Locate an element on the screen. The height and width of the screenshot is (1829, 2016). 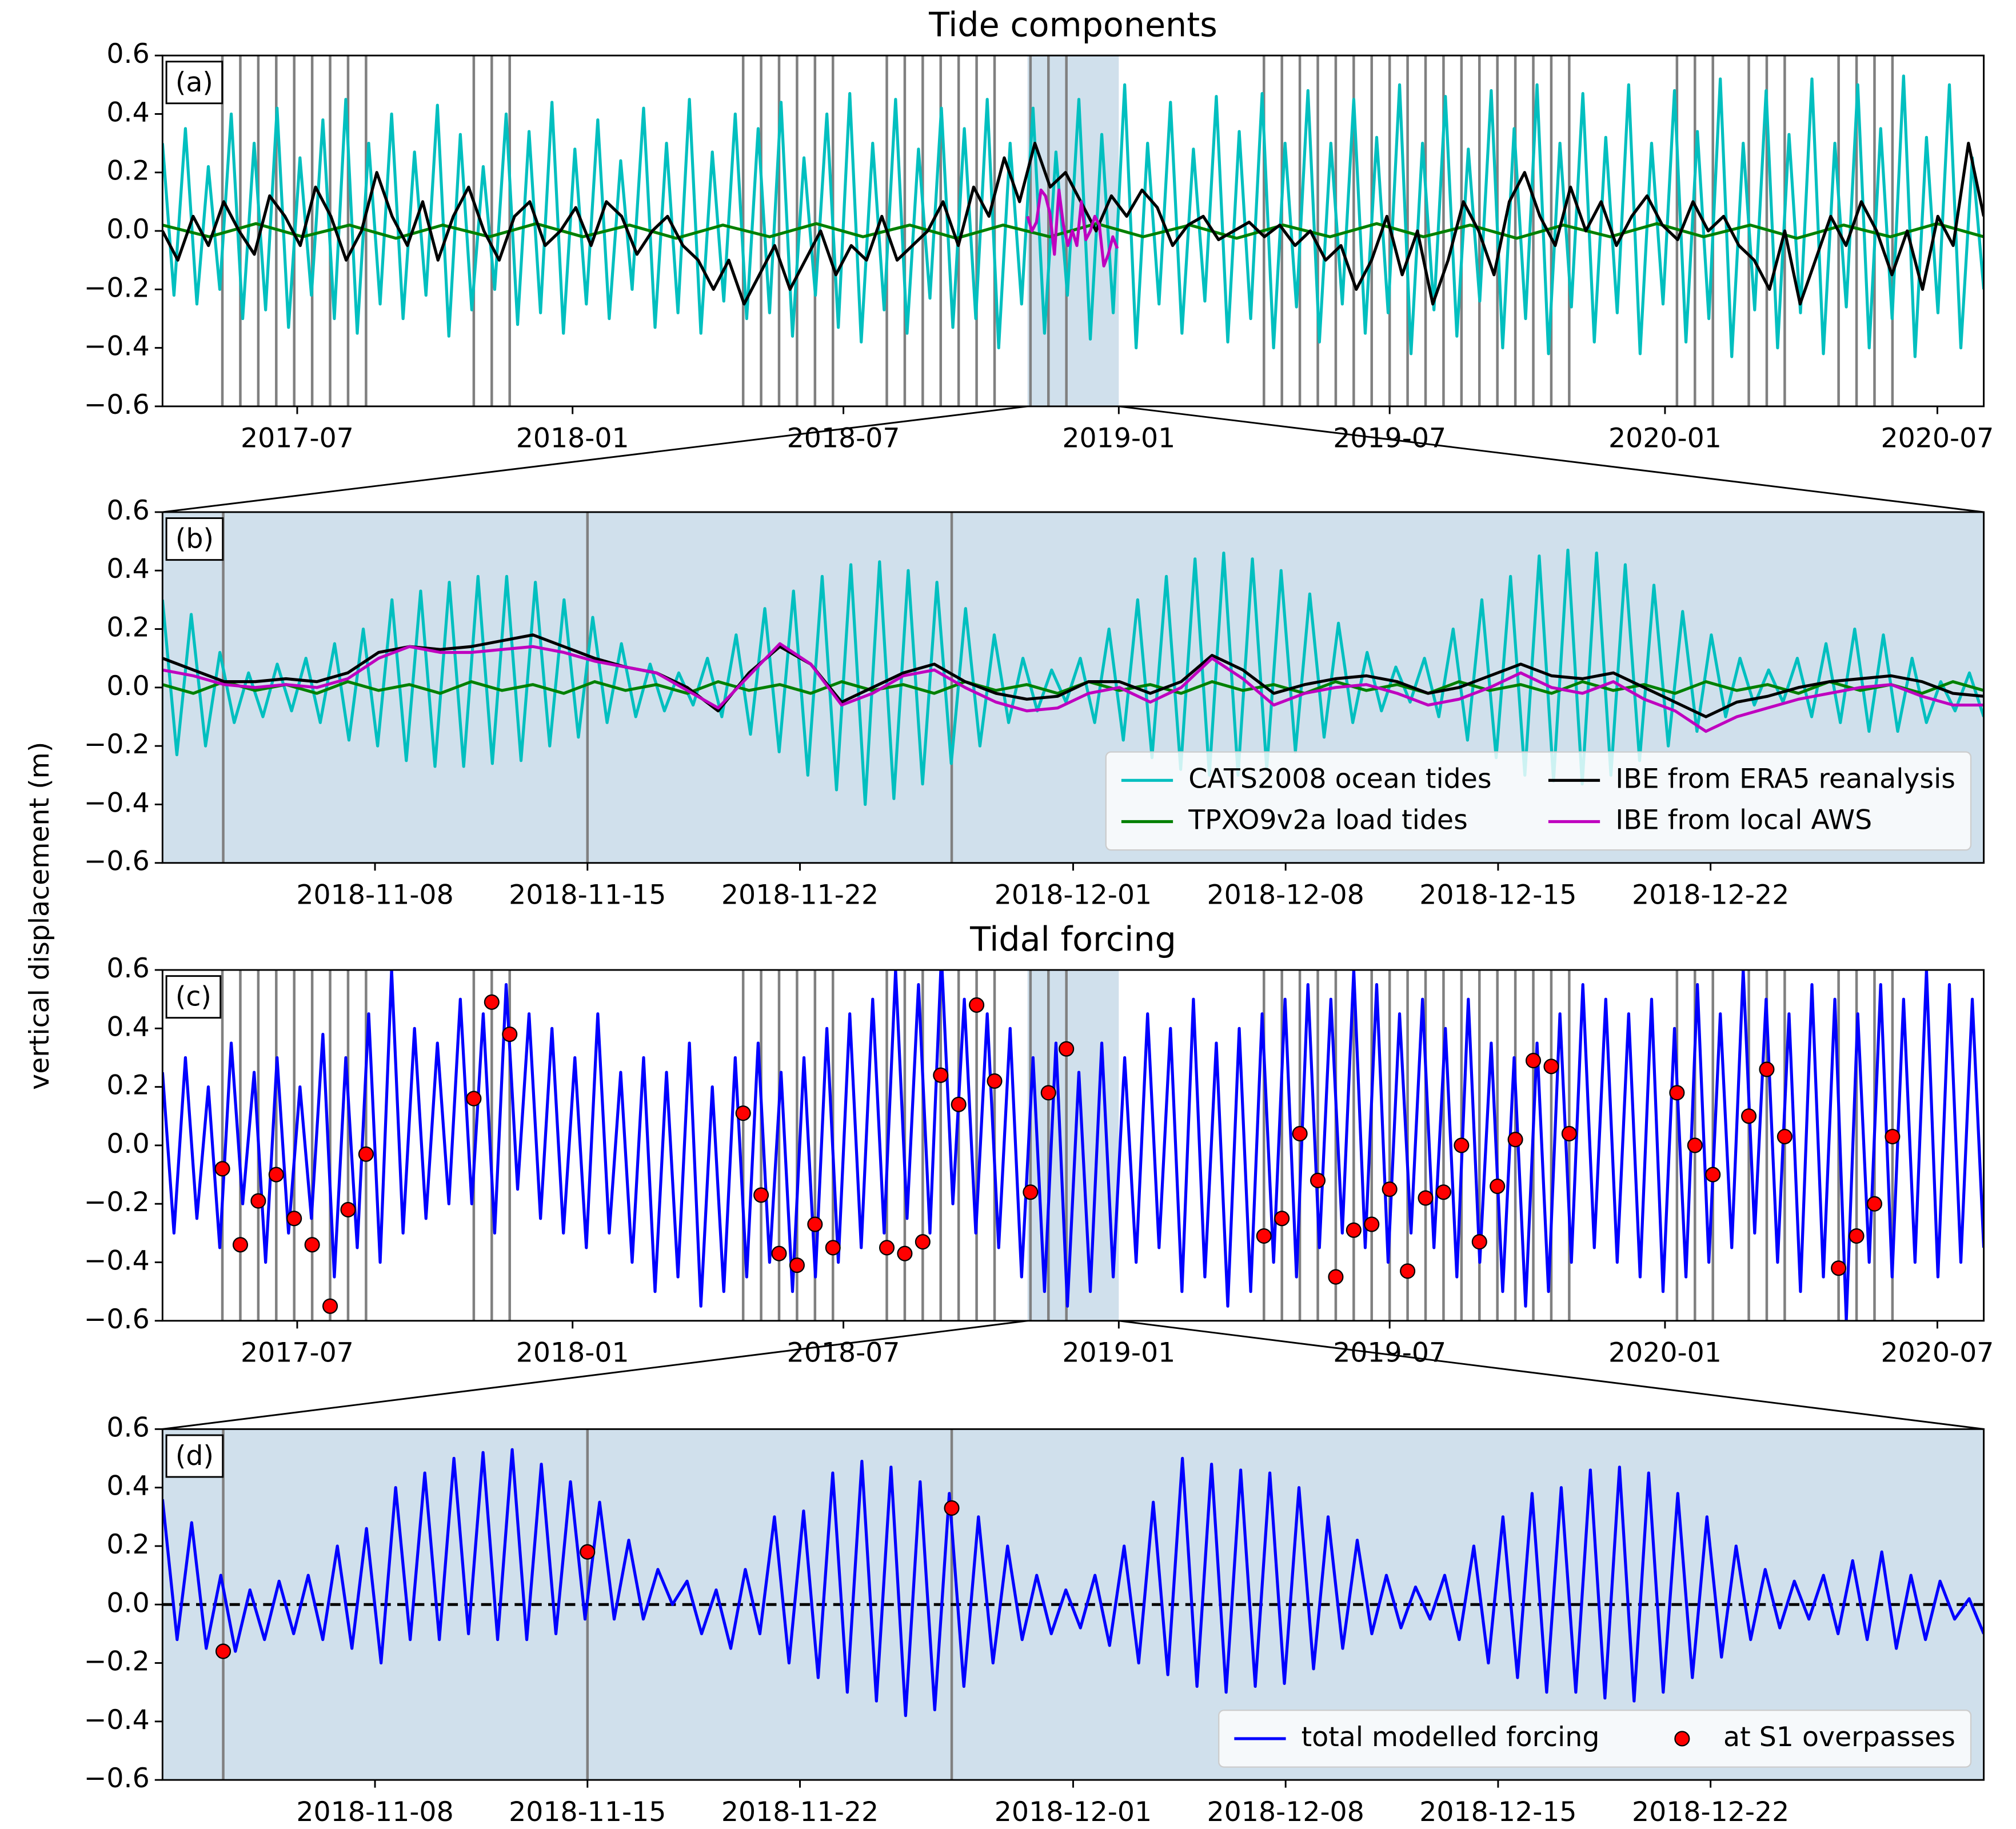
panel-label: (b) is located at coordinates (194, 539).